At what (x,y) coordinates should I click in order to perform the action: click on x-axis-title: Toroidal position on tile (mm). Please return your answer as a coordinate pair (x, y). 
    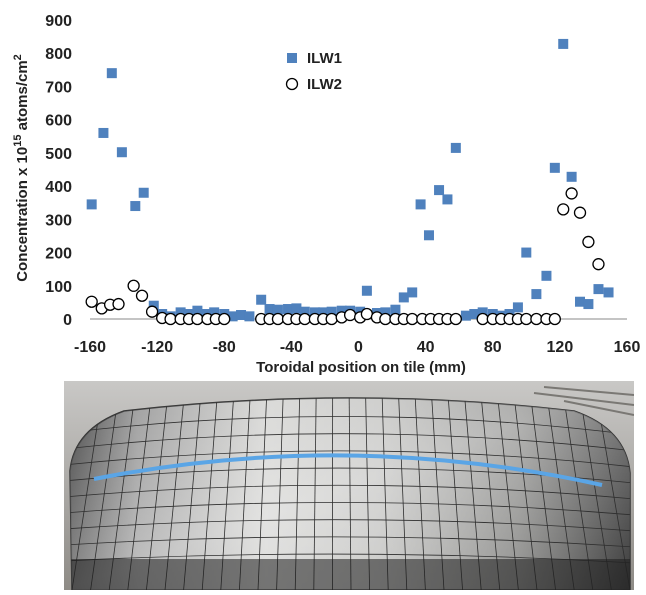
    Looking at the image, I should click on (361, 367).